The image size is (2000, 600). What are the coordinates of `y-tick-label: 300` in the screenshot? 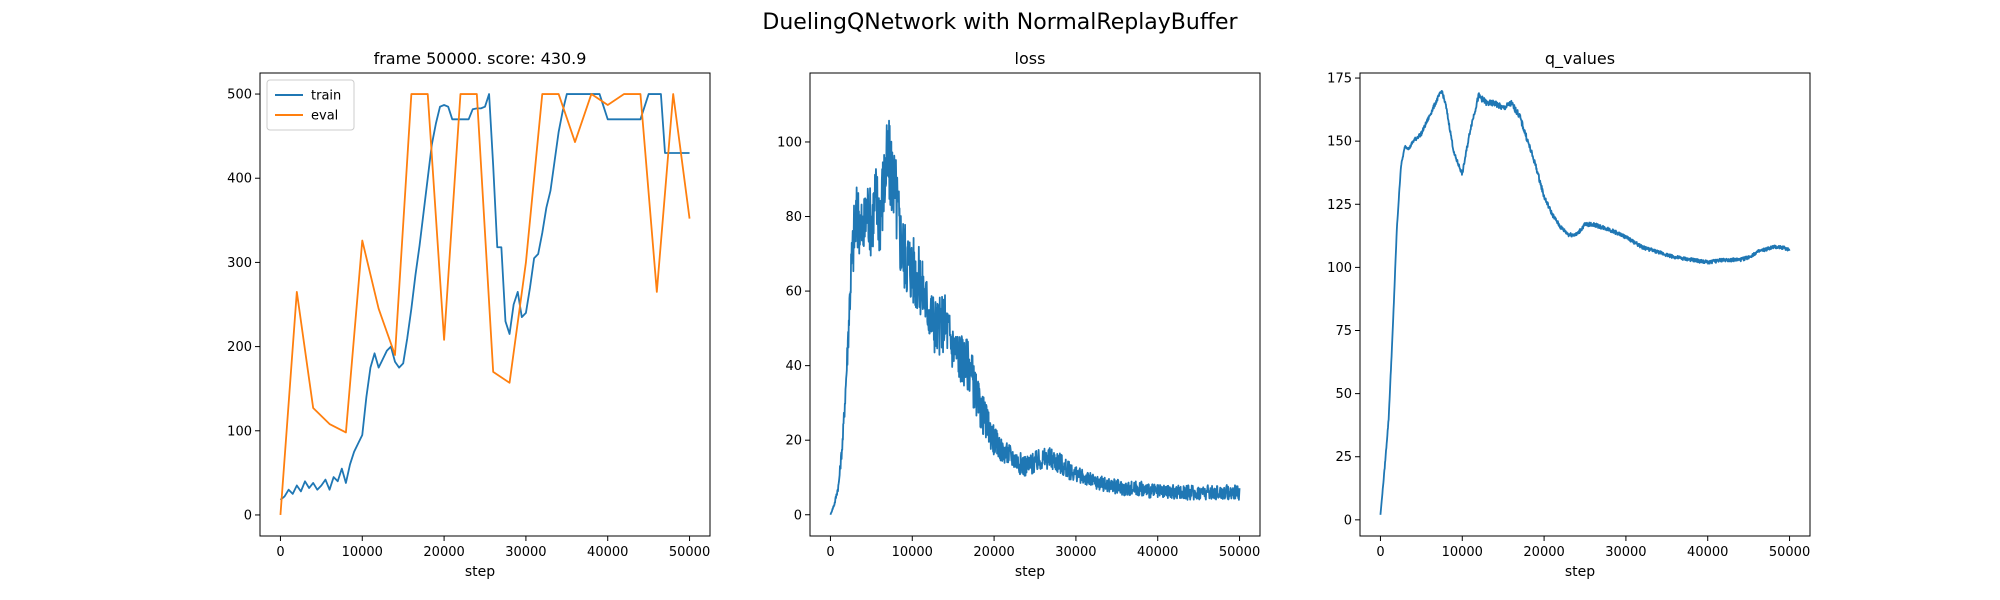 It's located at (239, 263).